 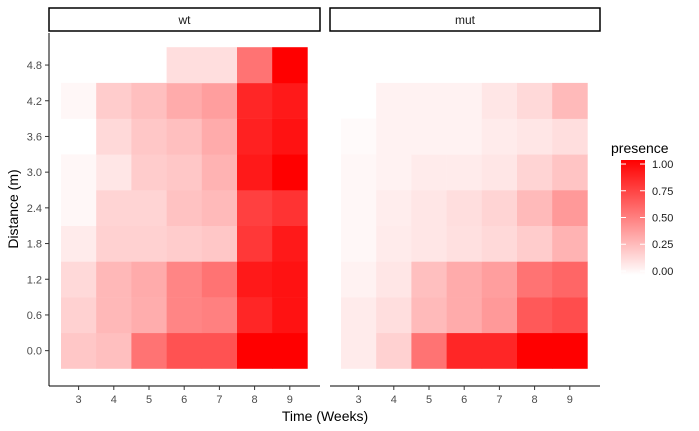 I want to click on heatmap-tile-mut-5-0.6, so click(x=429, y=315).